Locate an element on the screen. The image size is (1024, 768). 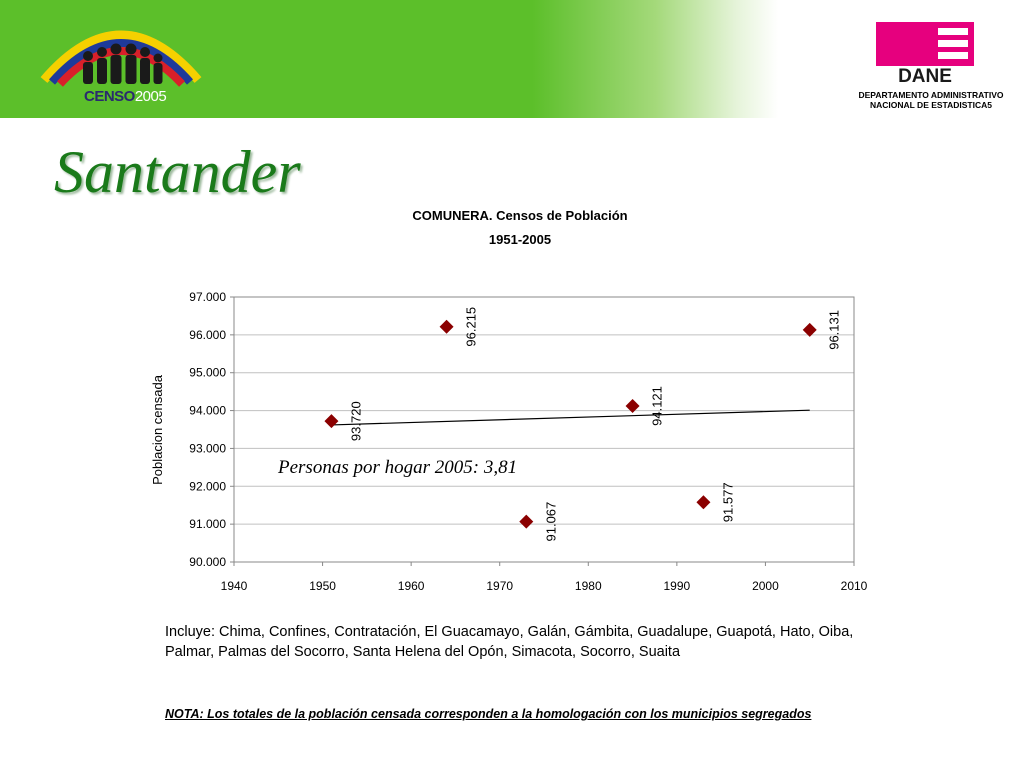
x-tick-label: 1990 is located at coordinates (677, 586).